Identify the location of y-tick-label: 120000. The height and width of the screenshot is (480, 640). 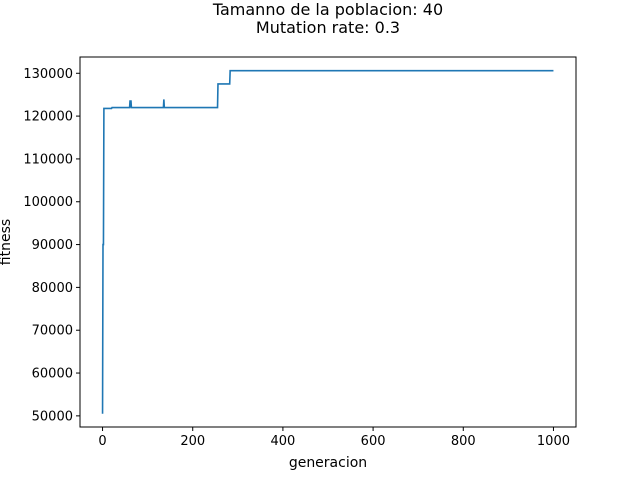
(48, 117).